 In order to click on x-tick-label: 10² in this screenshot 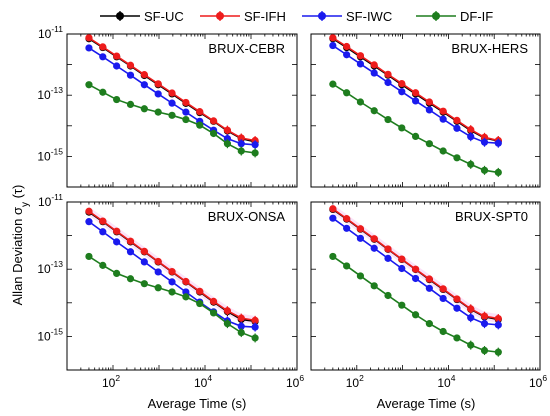, I will do `click(355, 381)`.